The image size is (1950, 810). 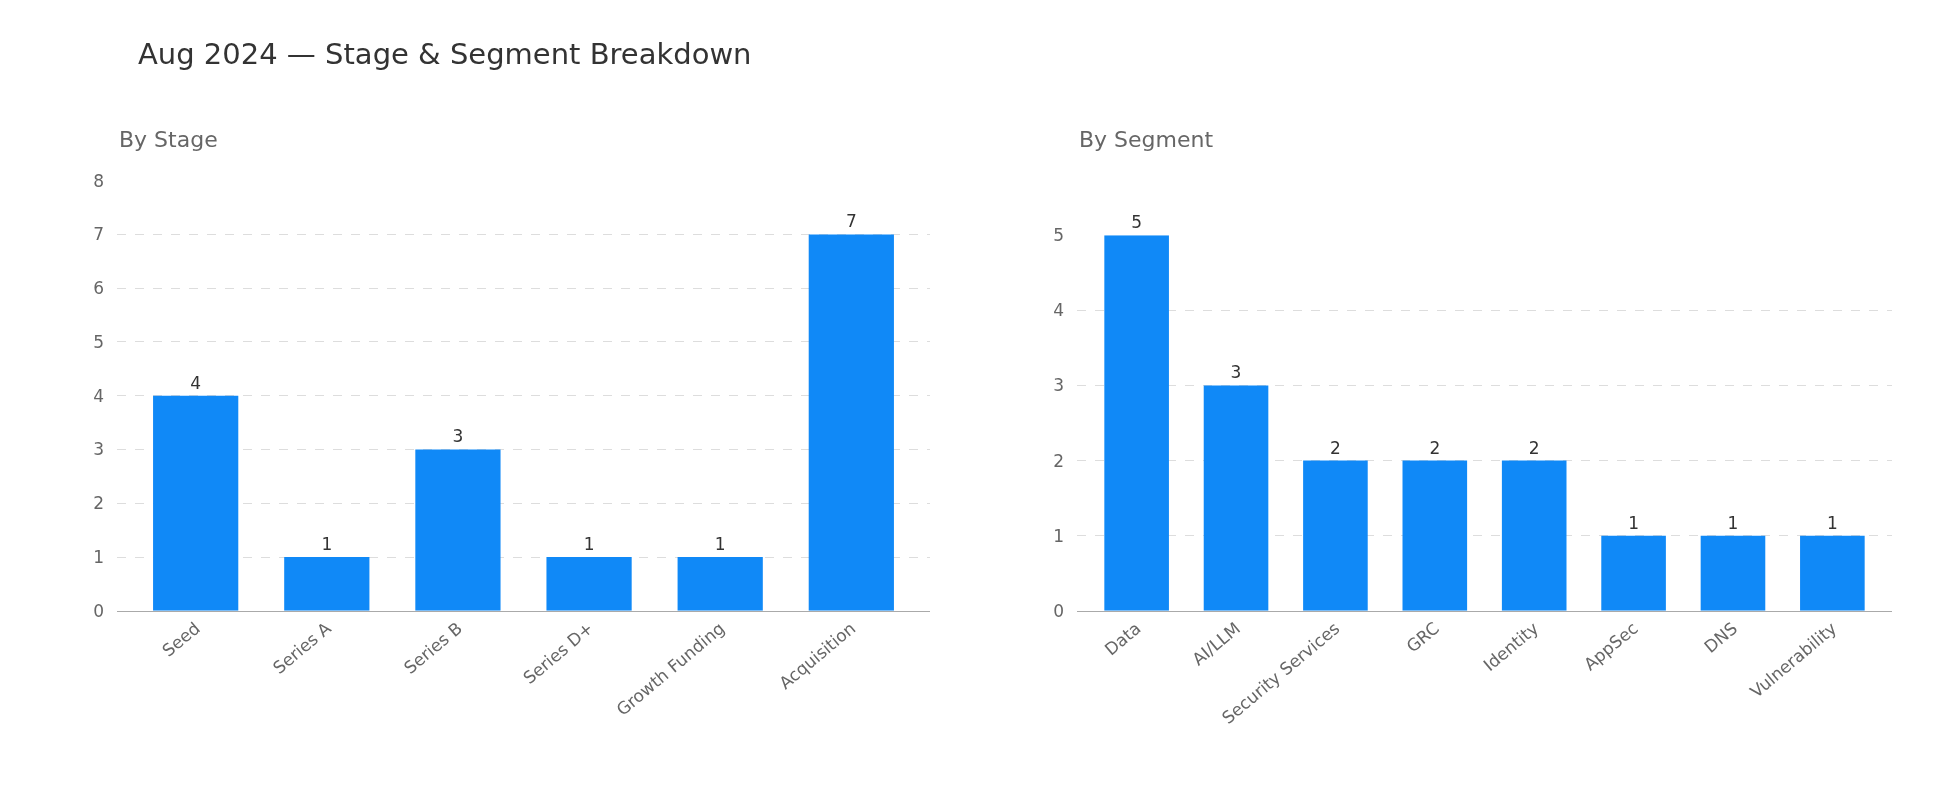 What do you see at coordinates (98, 180) in the screenshot?
I see `y-tick-label: 8` at bounding box center [98, 180].